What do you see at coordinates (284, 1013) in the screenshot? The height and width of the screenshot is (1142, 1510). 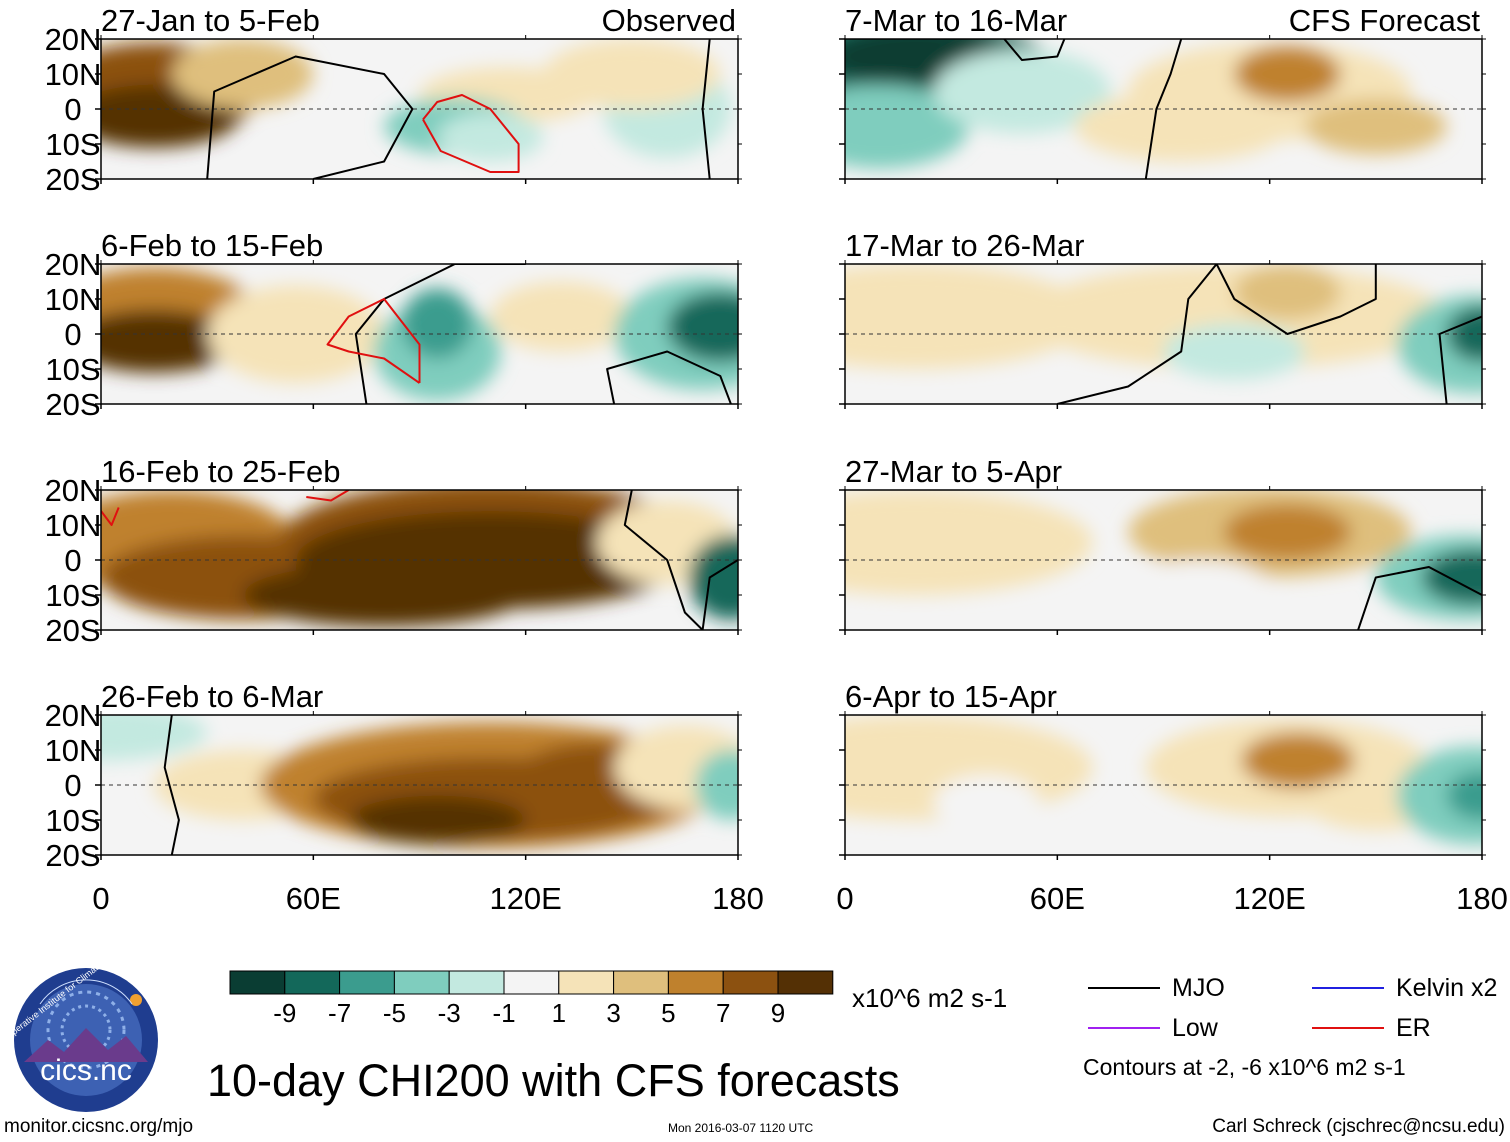 I see `colorbar-tick-label: -9` at bounding box center [284, 1013].